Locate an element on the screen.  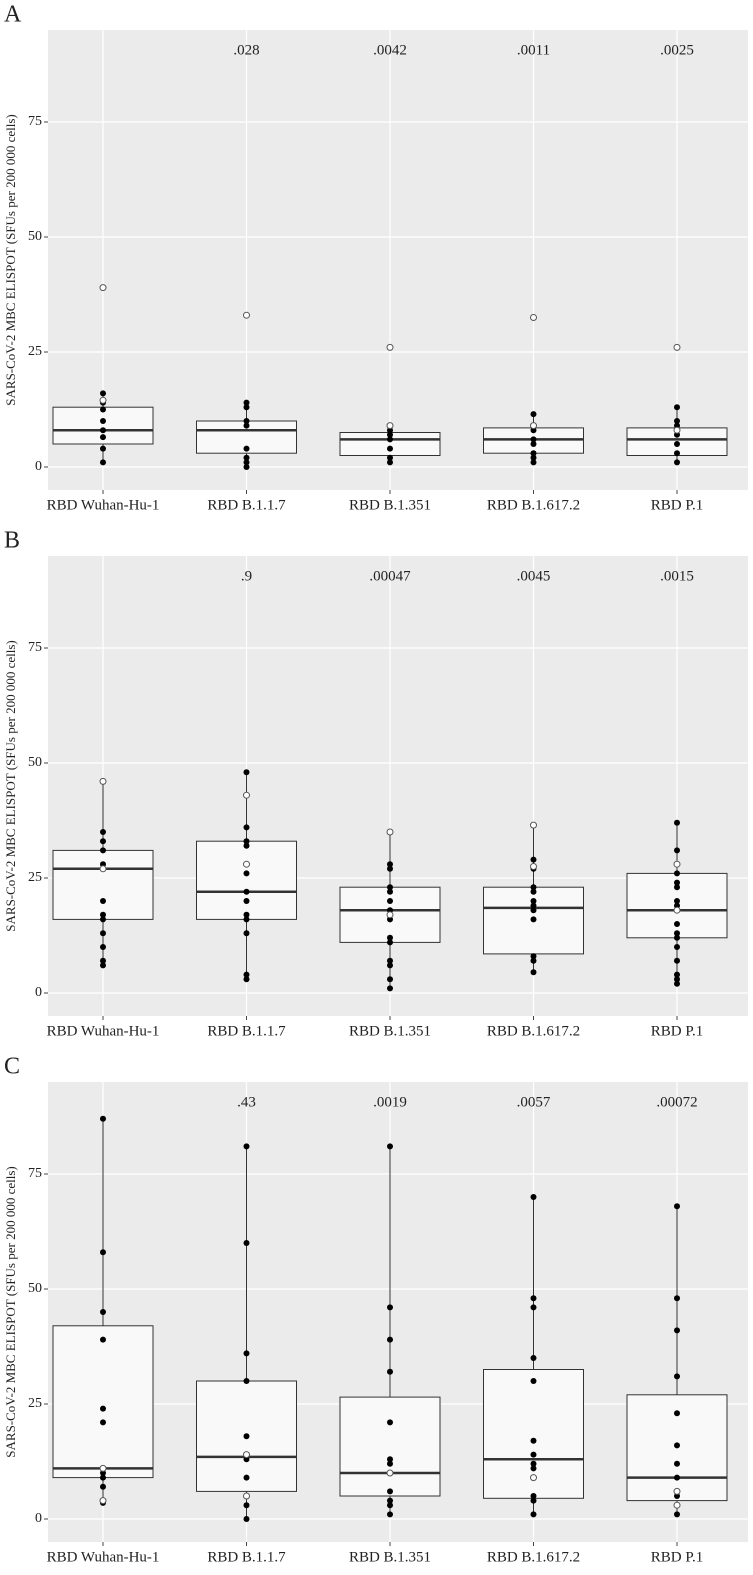
panel-label: C is located at coordinates (12, 1067).